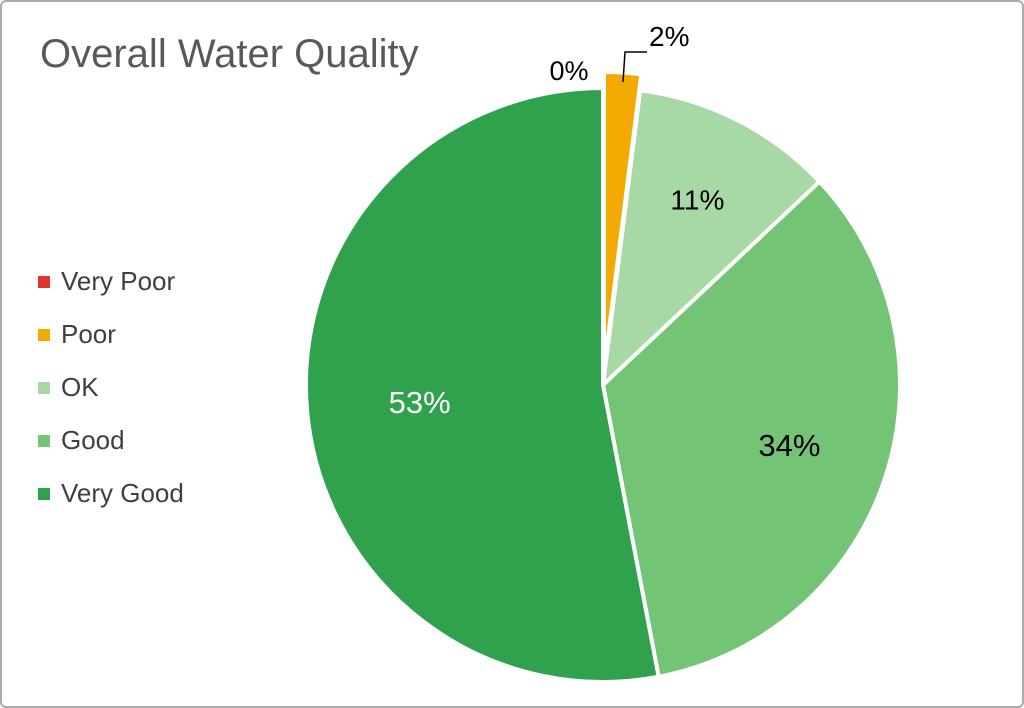 The image size is (1024, 708). I want to click on legend-label: Good, so click(93, 440).